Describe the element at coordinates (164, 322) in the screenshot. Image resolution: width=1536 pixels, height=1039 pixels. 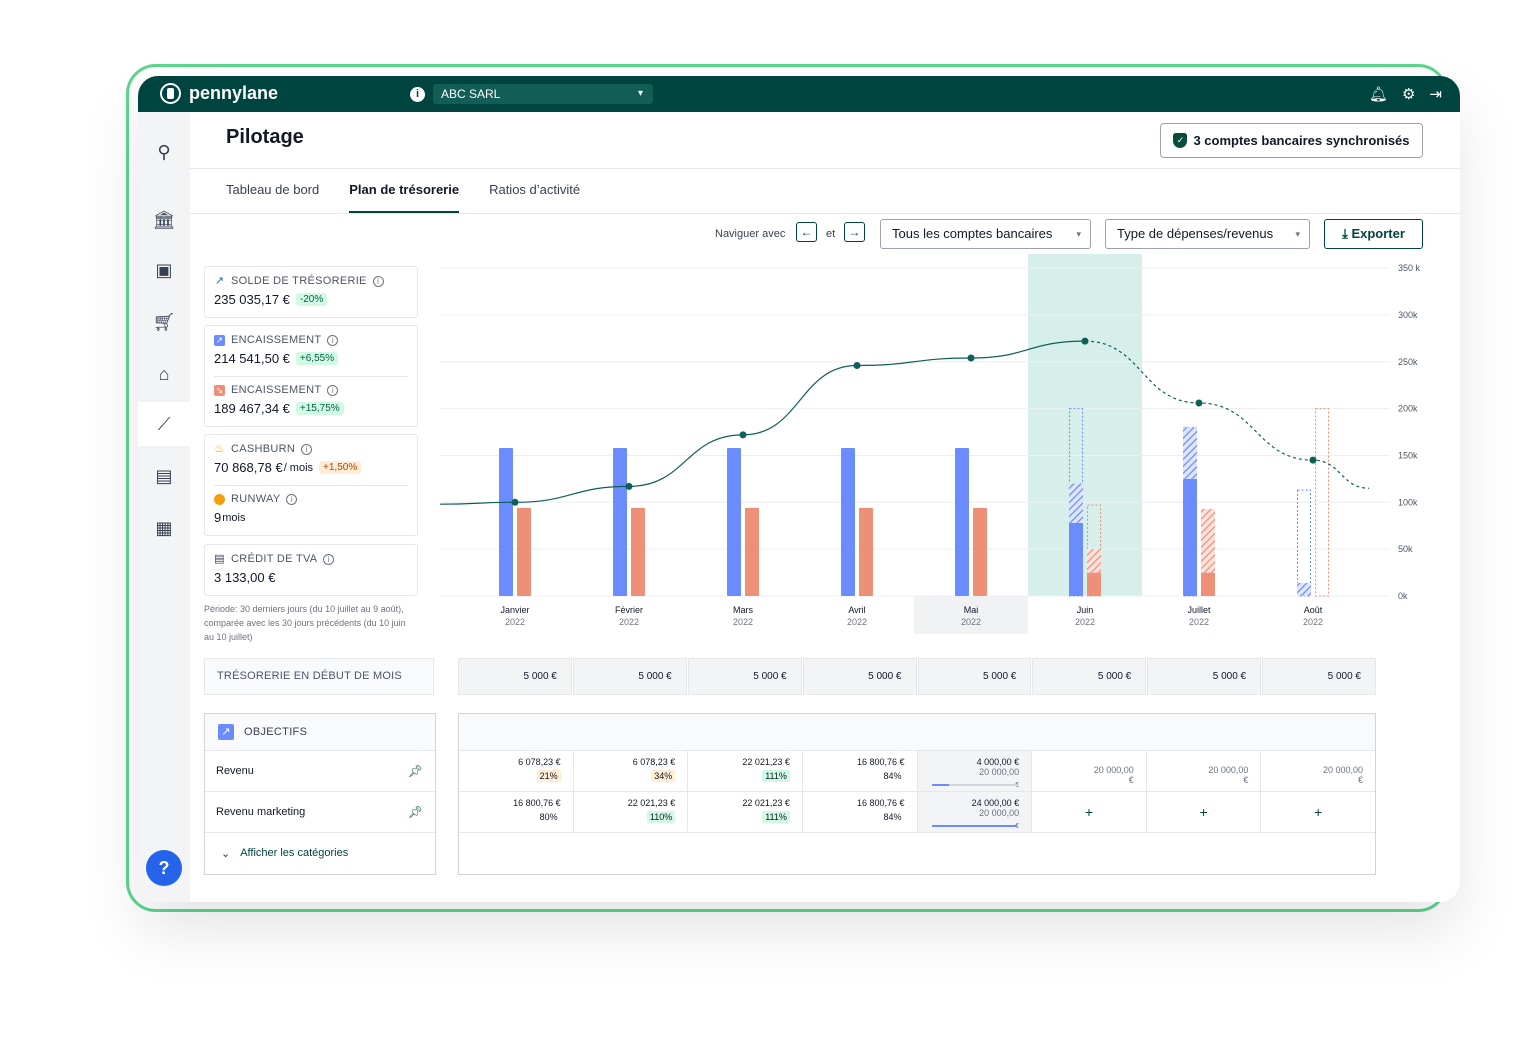
I see `cart-icon: 🛒︎` at that location.